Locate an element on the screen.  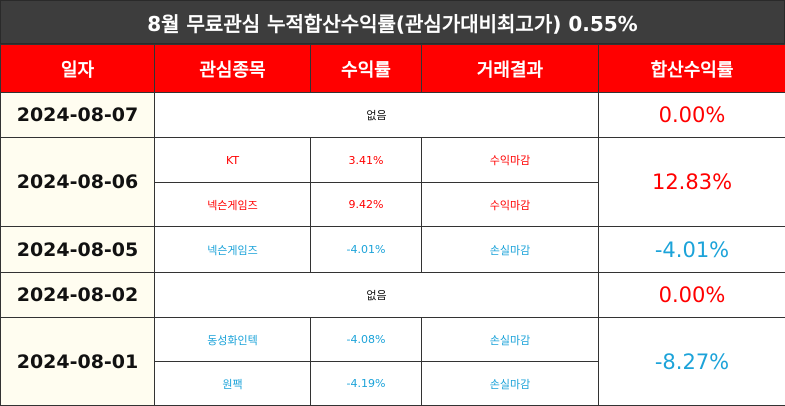
table-header-row: 일자 관심종목 수익률 거래결과 합산수익률 is located at coordinates (392, 68).